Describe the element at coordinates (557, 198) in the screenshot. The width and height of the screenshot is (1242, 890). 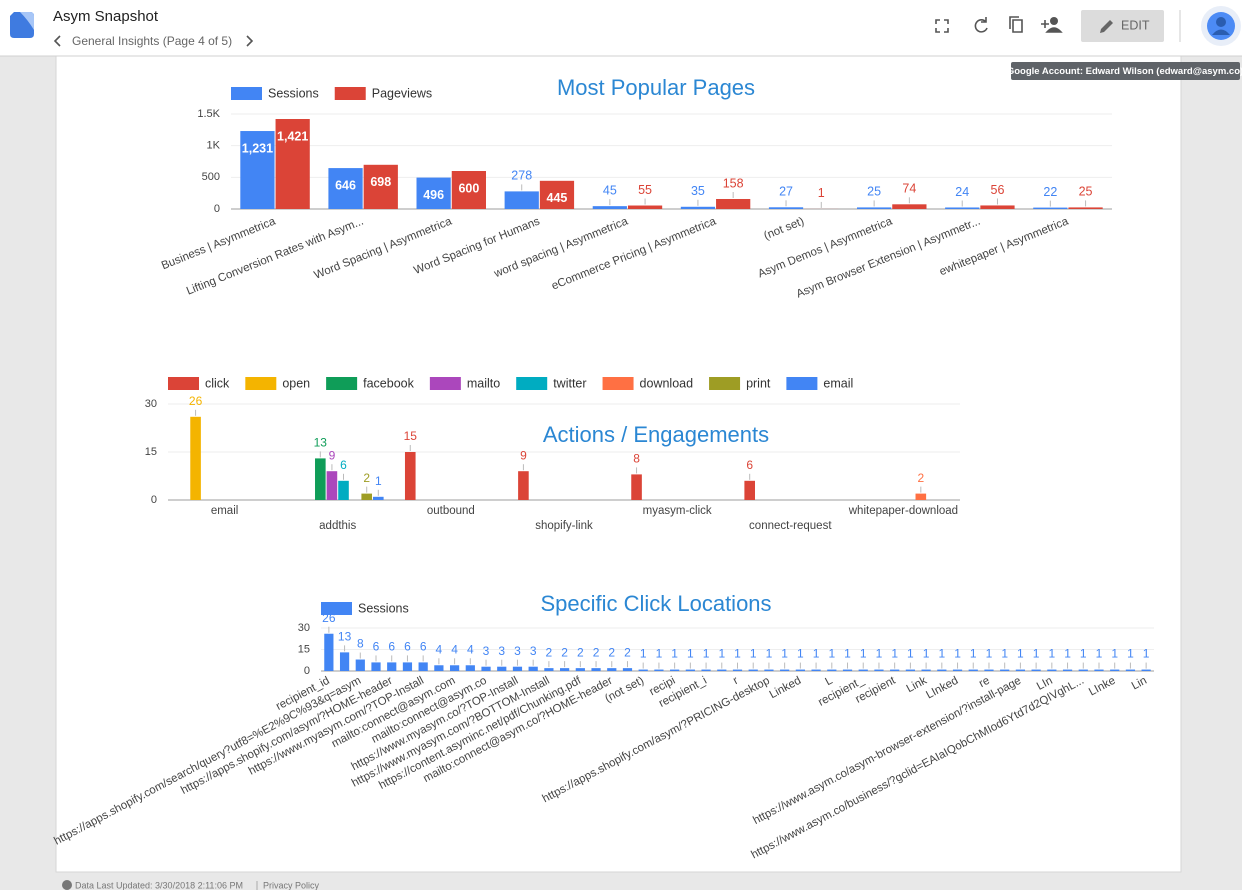
I see `data-label: 445` at that location.